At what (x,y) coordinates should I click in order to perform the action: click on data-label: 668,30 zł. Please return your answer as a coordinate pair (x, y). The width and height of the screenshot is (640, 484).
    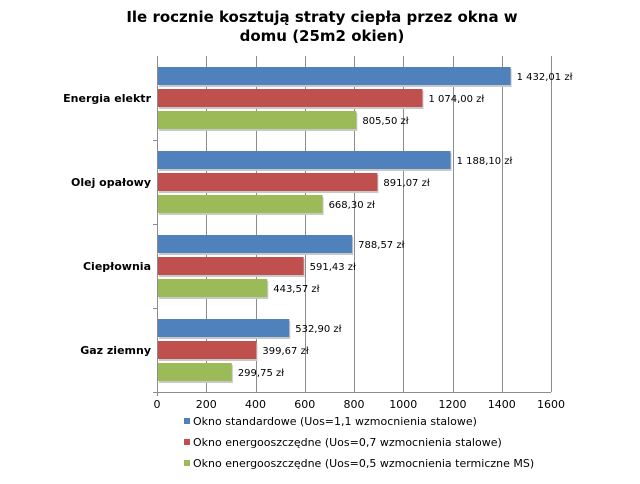
    Looking at the image, I should click on (352, 205).